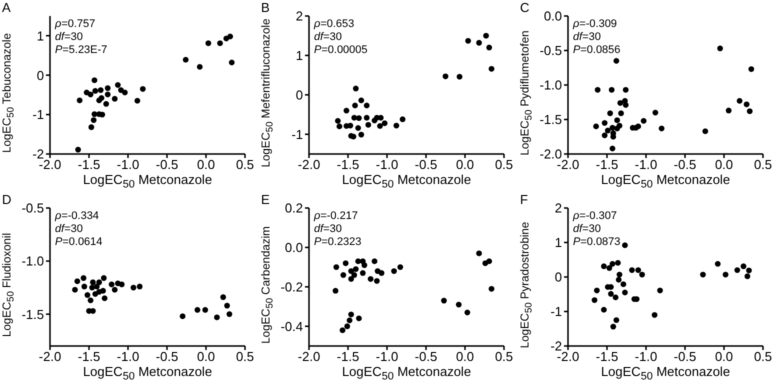  What do you see at coordinates (33, 208) in the screenshot?
I see `y-tick-label: -0.5` at bounding box center [33, 208].